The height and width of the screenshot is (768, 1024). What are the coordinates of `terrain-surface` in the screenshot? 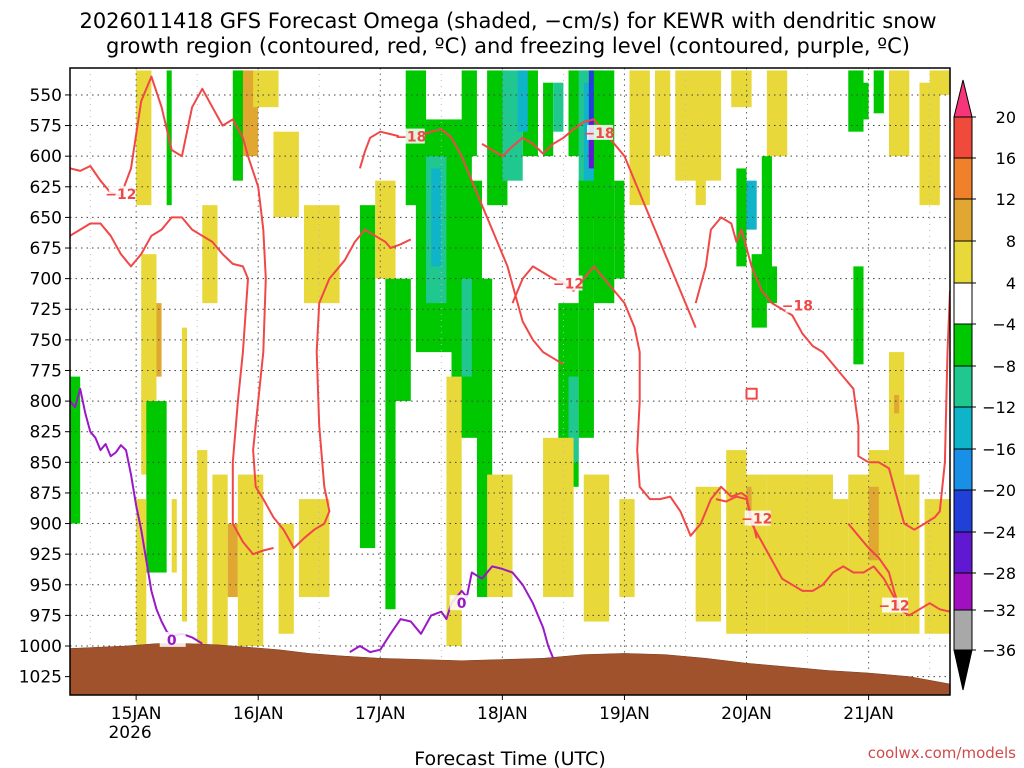 It's located at (510, 669).